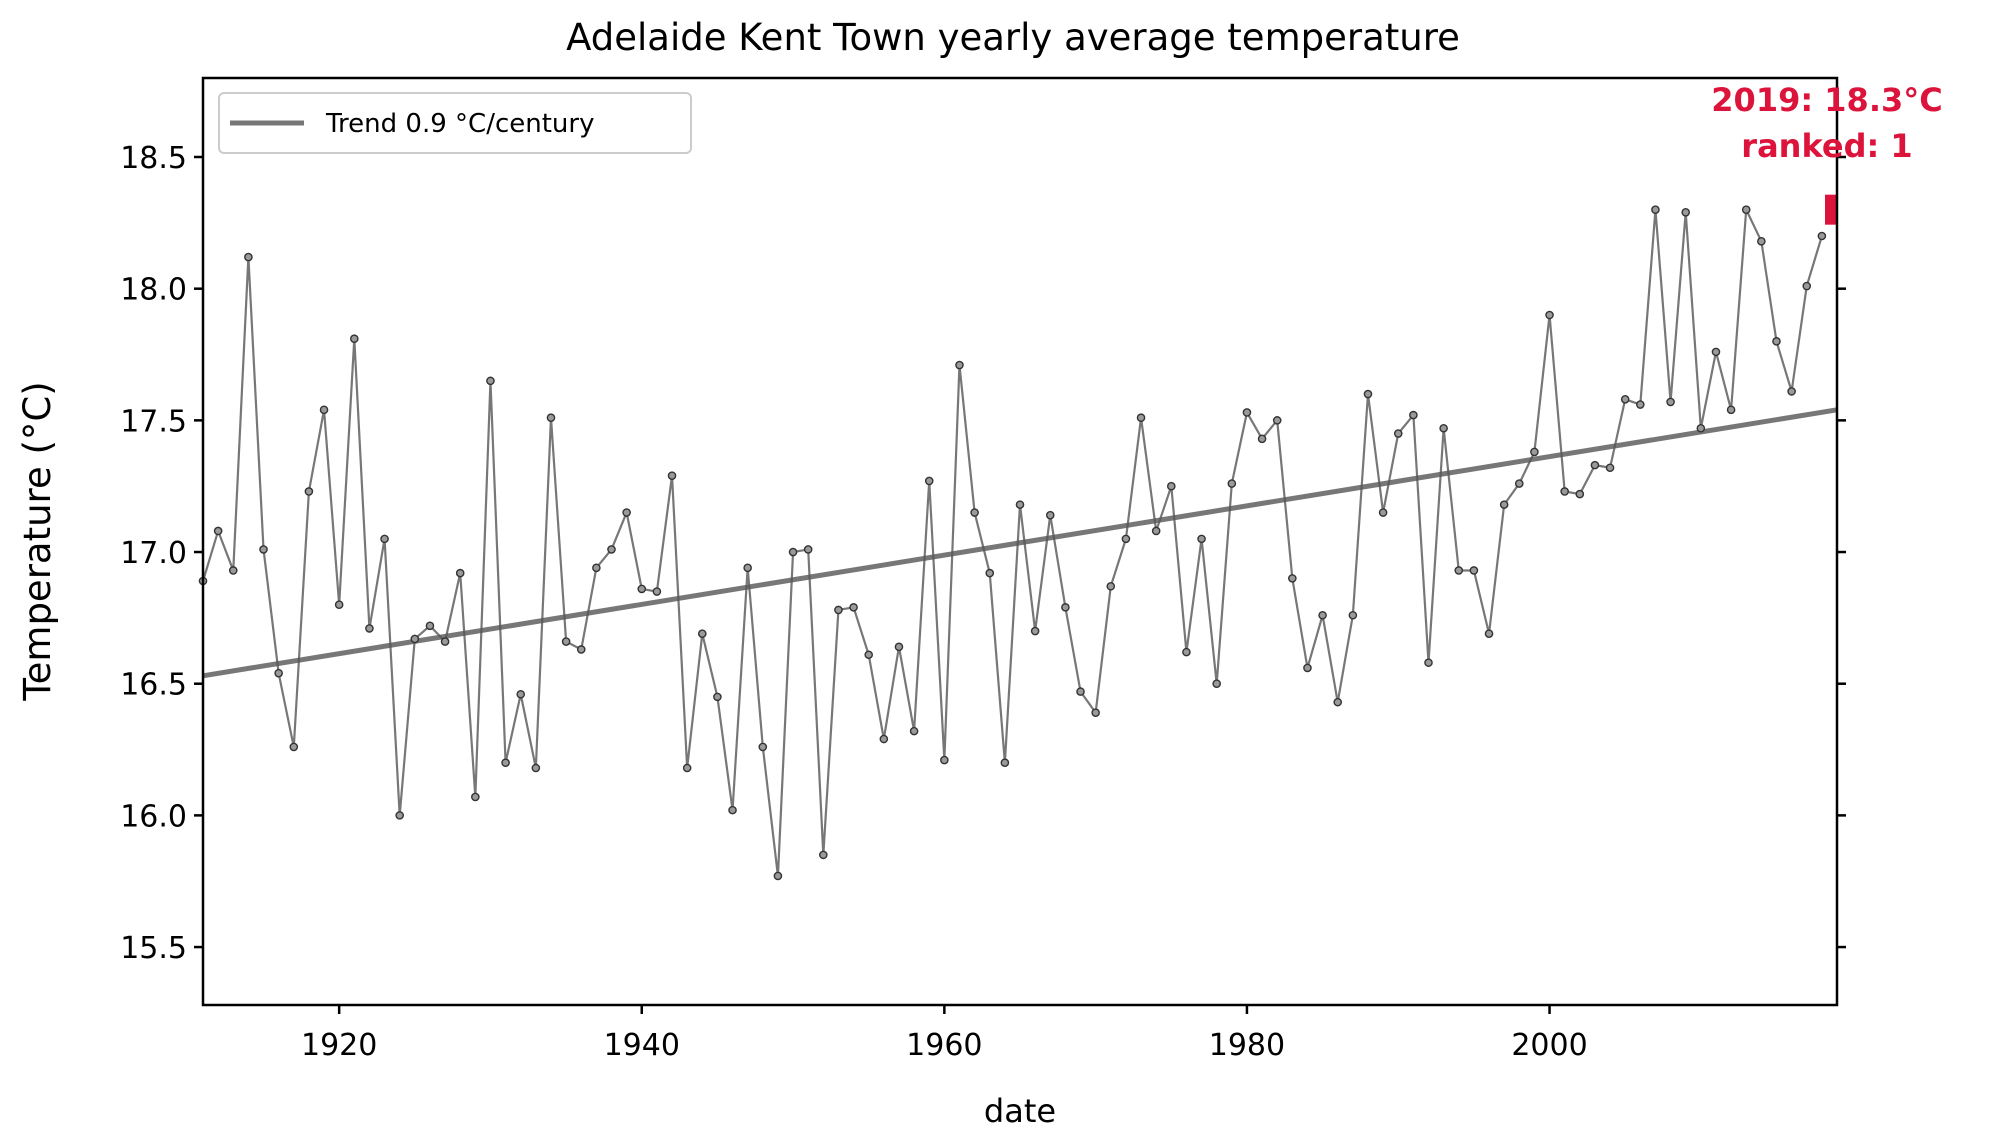  I want to click on data-point-1942, so click(672, 475).